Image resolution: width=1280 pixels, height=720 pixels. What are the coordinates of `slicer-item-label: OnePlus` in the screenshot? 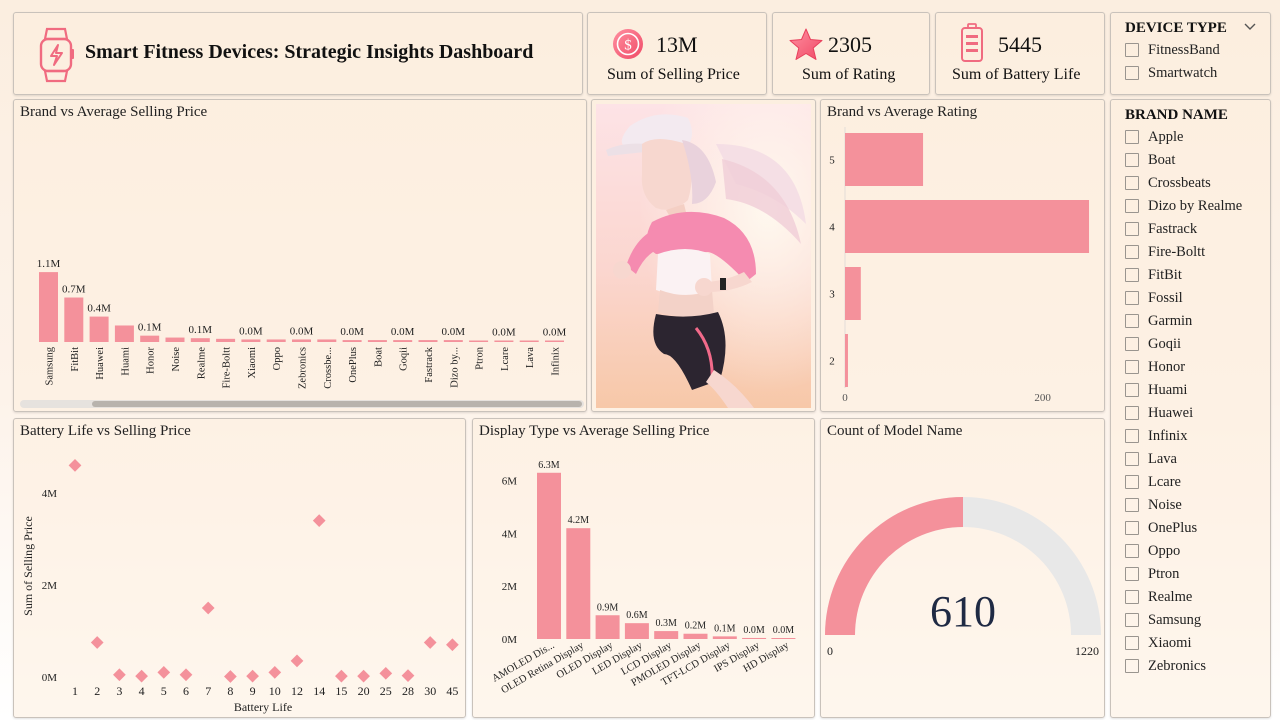 It's located at (1173, 527).